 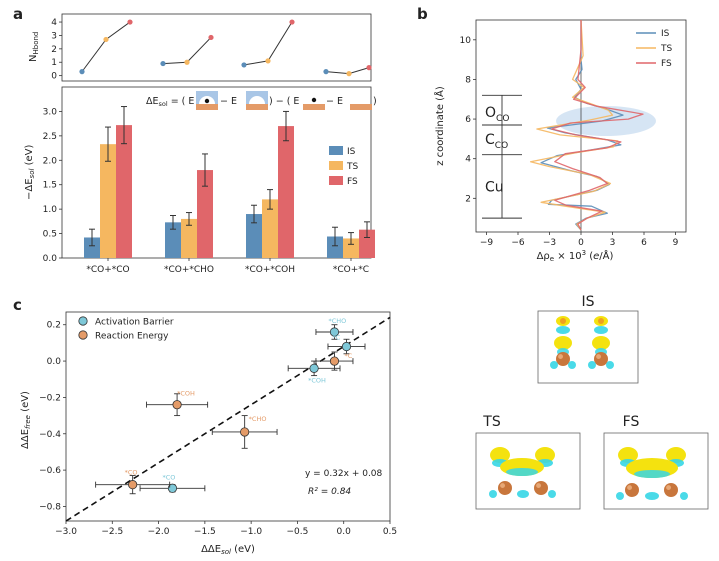 What do you see at coordinates (228, 550) in the screenshot?
I see `c-xlabel: ΔΔEsol (eV)` at bounding box center [228, 550].